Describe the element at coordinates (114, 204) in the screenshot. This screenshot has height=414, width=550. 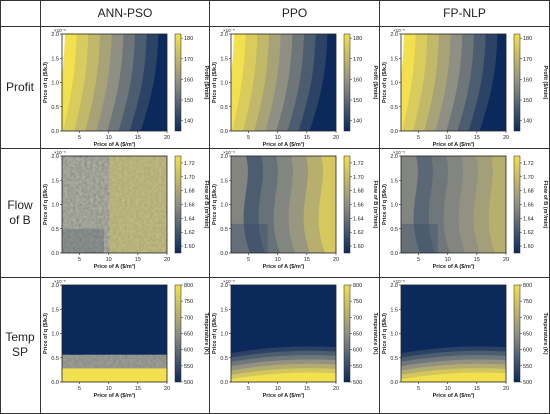
I see `noise-texture` at that location.